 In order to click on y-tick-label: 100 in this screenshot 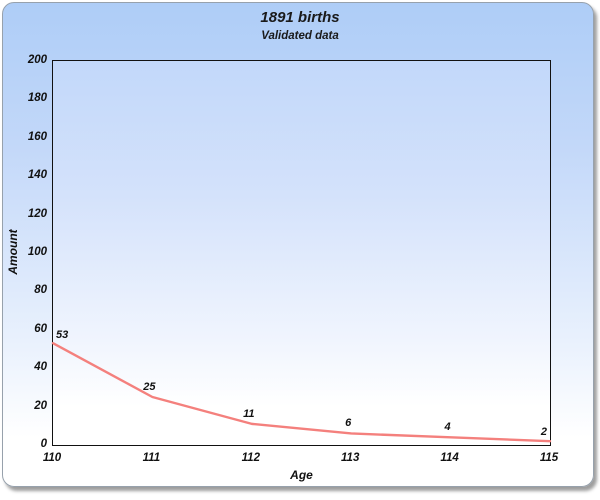, I will do `click(37, 252)`.